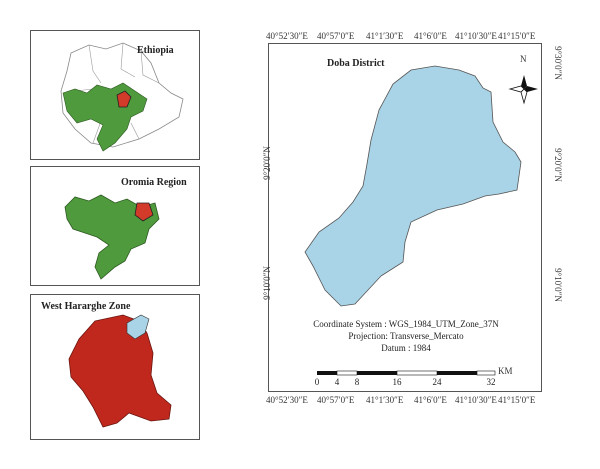 The width and height of the screenshot is (600, 469). What do you see at coordinates (517, 400) in the screenshot?
I see `bottom-coord: 41°15′0″E` at bounding box center [517, 400].